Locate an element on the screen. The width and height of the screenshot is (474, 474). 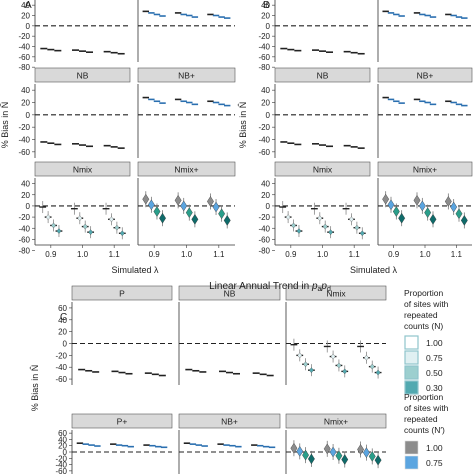
legend-label: 0.50 is located at coordinates (434, 373).